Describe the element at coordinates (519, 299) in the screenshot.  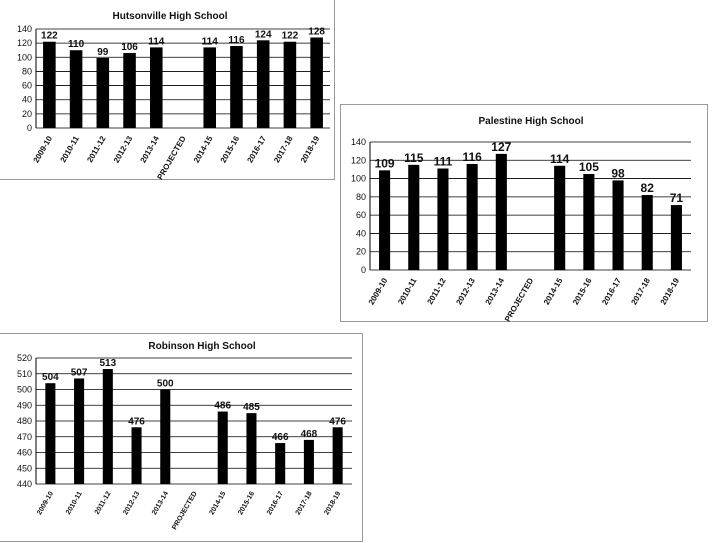
I see `palestine-category-label: PROJECTED` at that location.